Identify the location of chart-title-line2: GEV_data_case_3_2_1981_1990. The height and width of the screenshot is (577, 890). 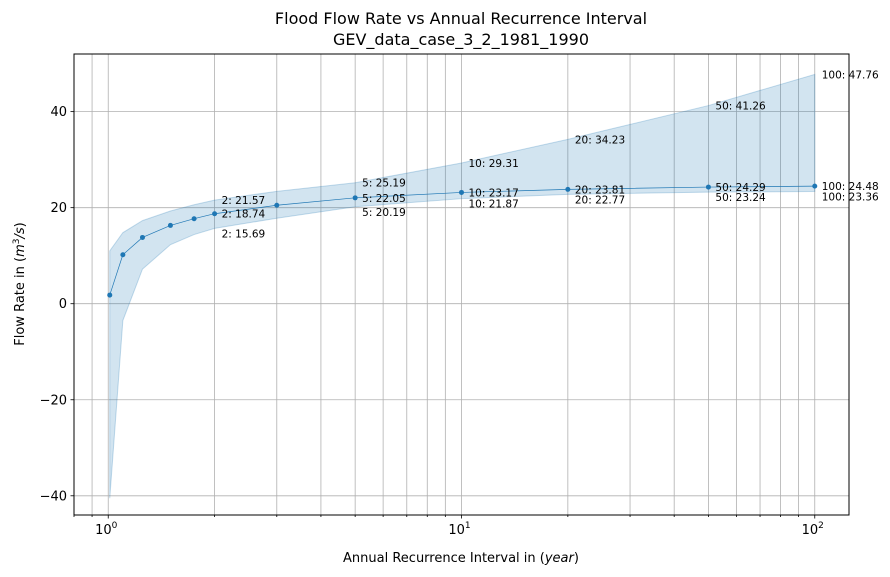
(461, 40).